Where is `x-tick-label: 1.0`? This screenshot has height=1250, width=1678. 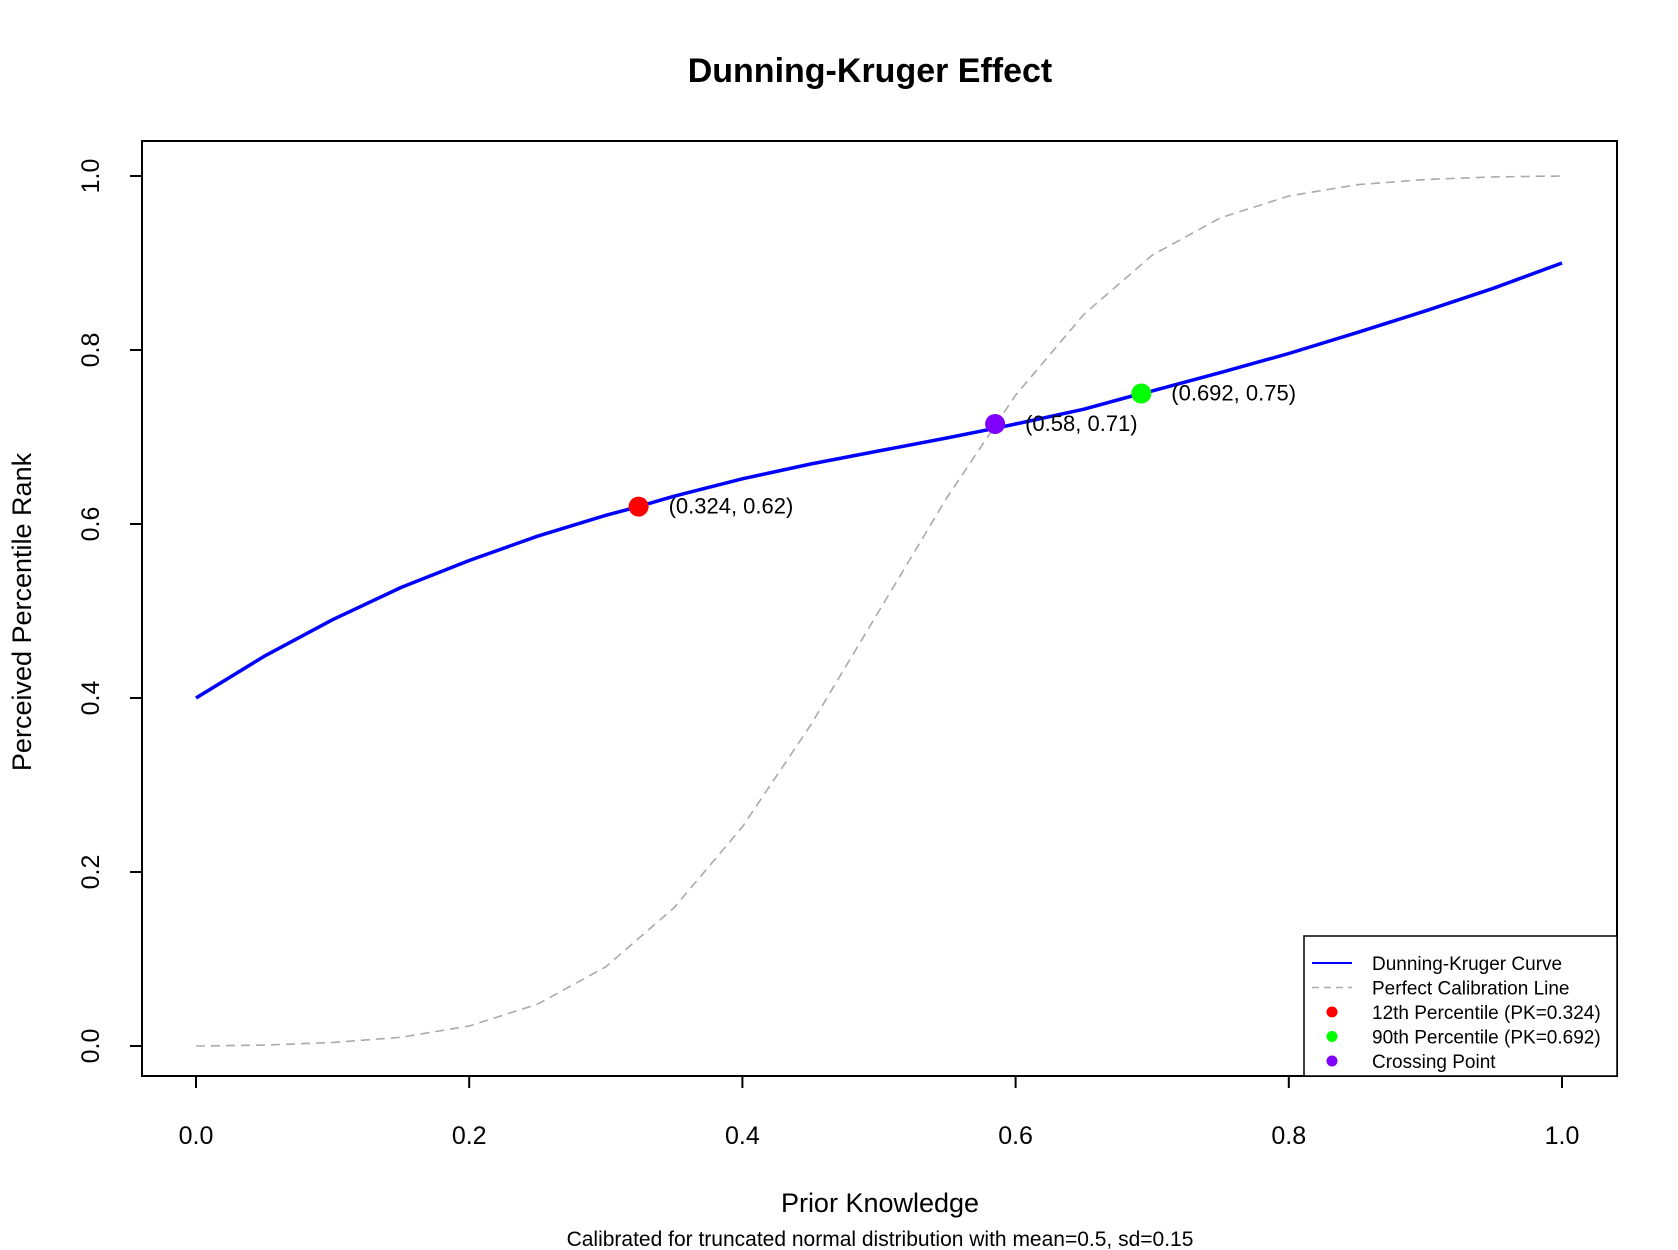
x-tick-label: 1.0 is located at coordinates (1562, 1136).